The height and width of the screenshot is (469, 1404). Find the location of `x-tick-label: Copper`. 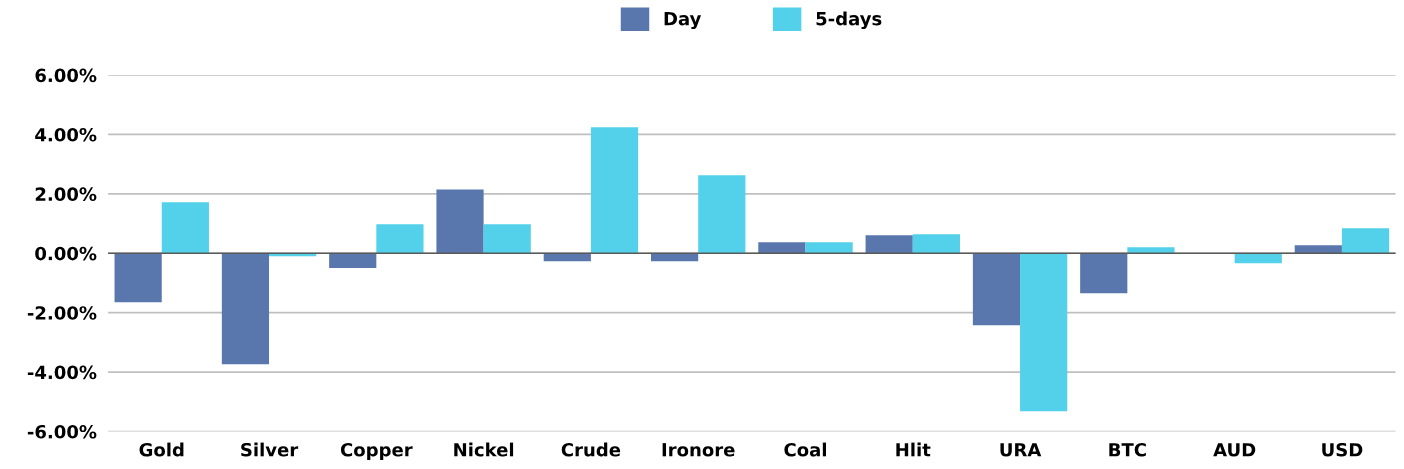

x-tick-label: Copper is located at coordinates (376, 451).